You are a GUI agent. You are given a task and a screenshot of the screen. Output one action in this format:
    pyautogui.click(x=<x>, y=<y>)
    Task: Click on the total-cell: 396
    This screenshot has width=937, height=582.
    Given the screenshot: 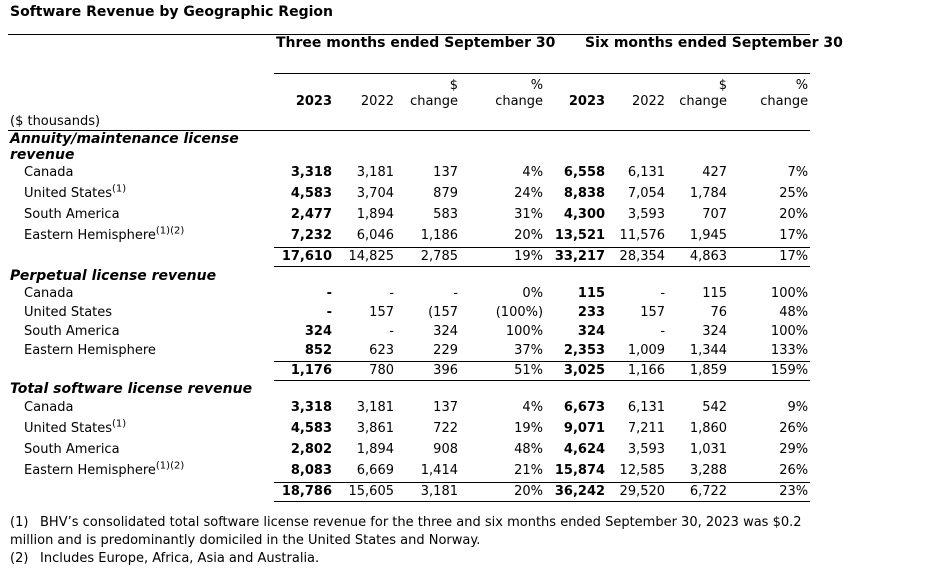 What is the action you would take?
    pyautogui.click(x=428, y=371)
    